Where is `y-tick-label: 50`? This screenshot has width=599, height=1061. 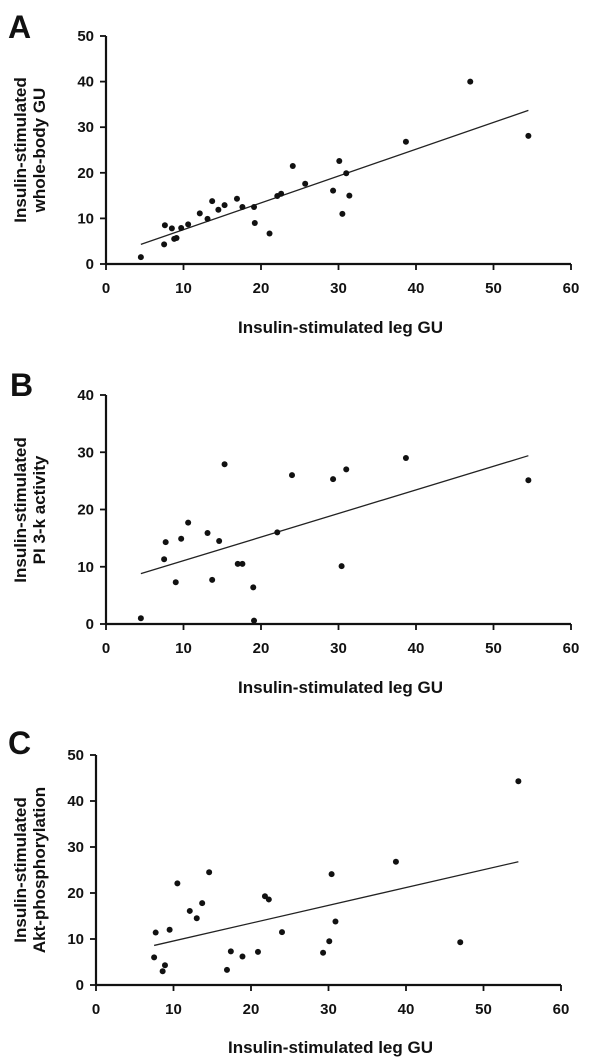 y-tick-label: 50 is located at coordinates (85, 36).